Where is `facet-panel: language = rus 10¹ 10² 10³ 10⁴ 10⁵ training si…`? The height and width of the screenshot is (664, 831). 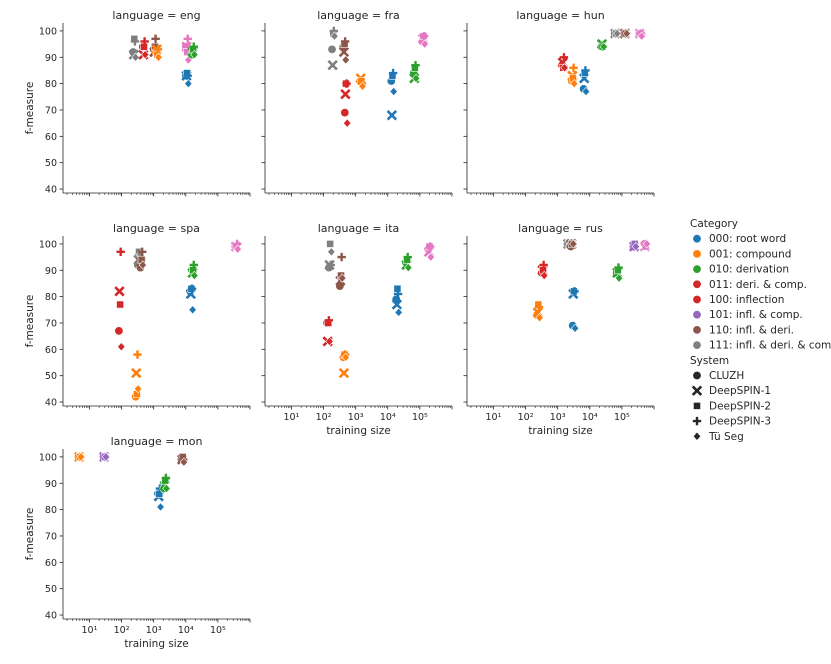
facet-panel: language = rus 10¹ 10² 10³ 10⁴ 10⁵ training si… is located at coordinates (559, 329).